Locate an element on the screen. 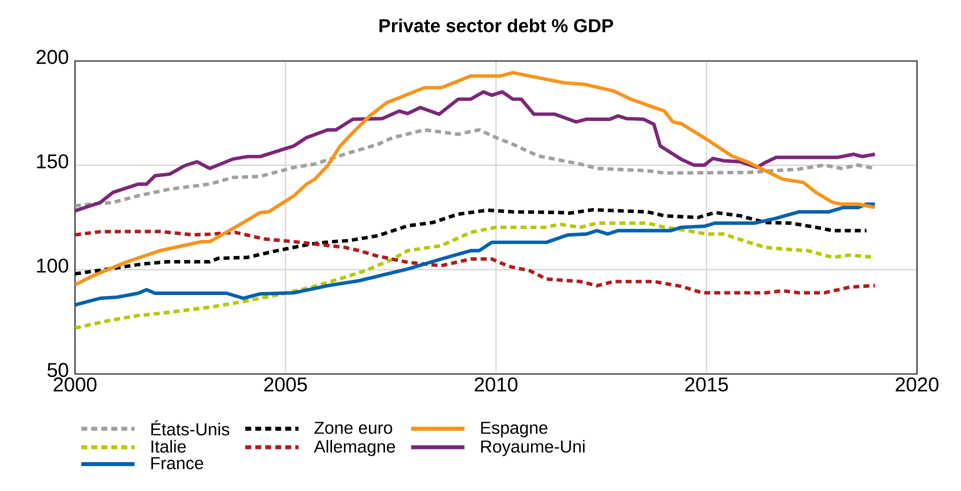 This screenshot has width=961, height=491. y-tick-label: 100 is located at coordinates (52, 265).